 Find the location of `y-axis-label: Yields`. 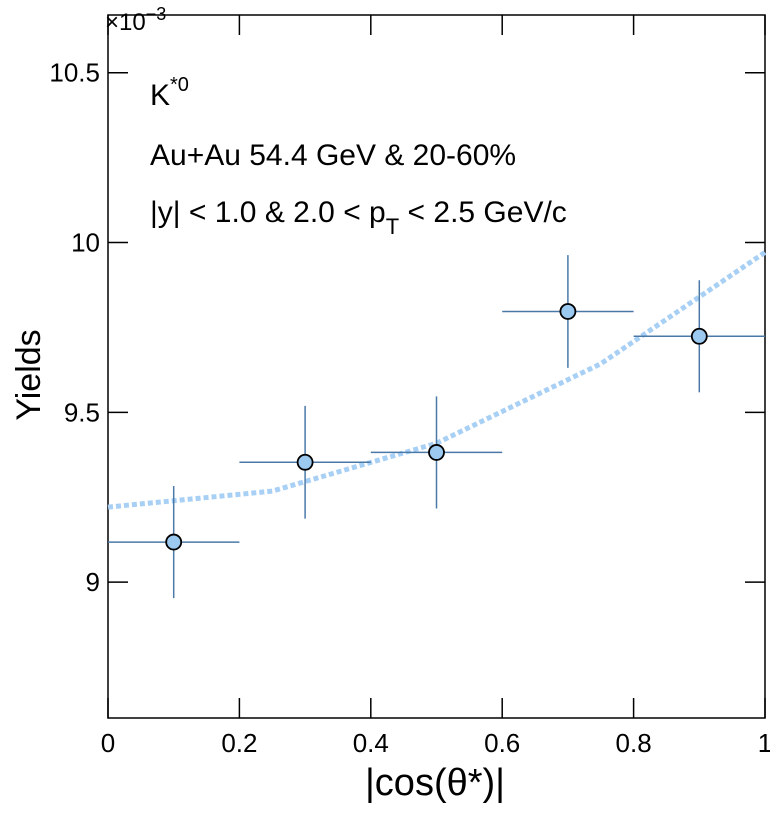

y-axis-label: Yields is located at coordinates (29, 374).